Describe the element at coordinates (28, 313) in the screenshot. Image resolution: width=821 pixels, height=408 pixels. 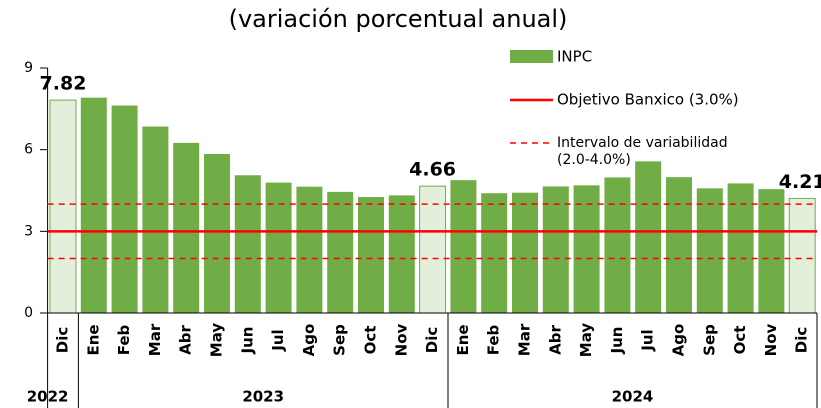
I see `y-tick-label: 0` at that location.